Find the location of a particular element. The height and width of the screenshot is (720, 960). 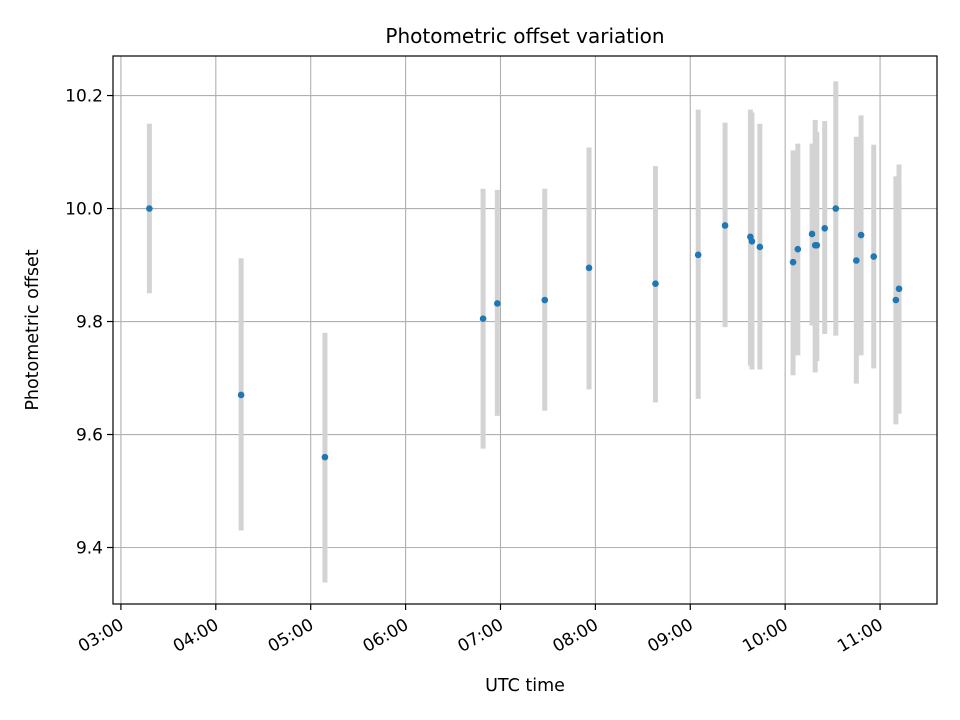

y-tick-label: 10.2 is located at coordinates (84, 97).